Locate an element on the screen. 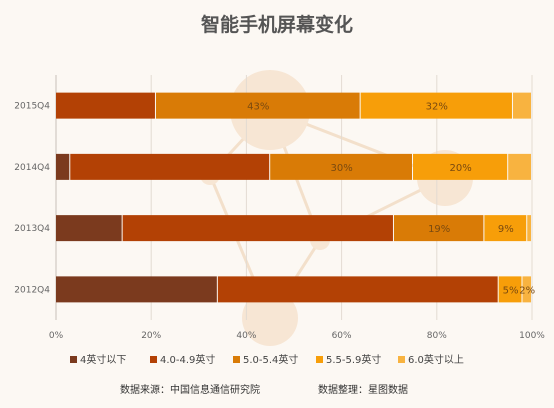 The height and width of the screenshot is (408, 554). decoration-node is located at coordinates (270, 318).